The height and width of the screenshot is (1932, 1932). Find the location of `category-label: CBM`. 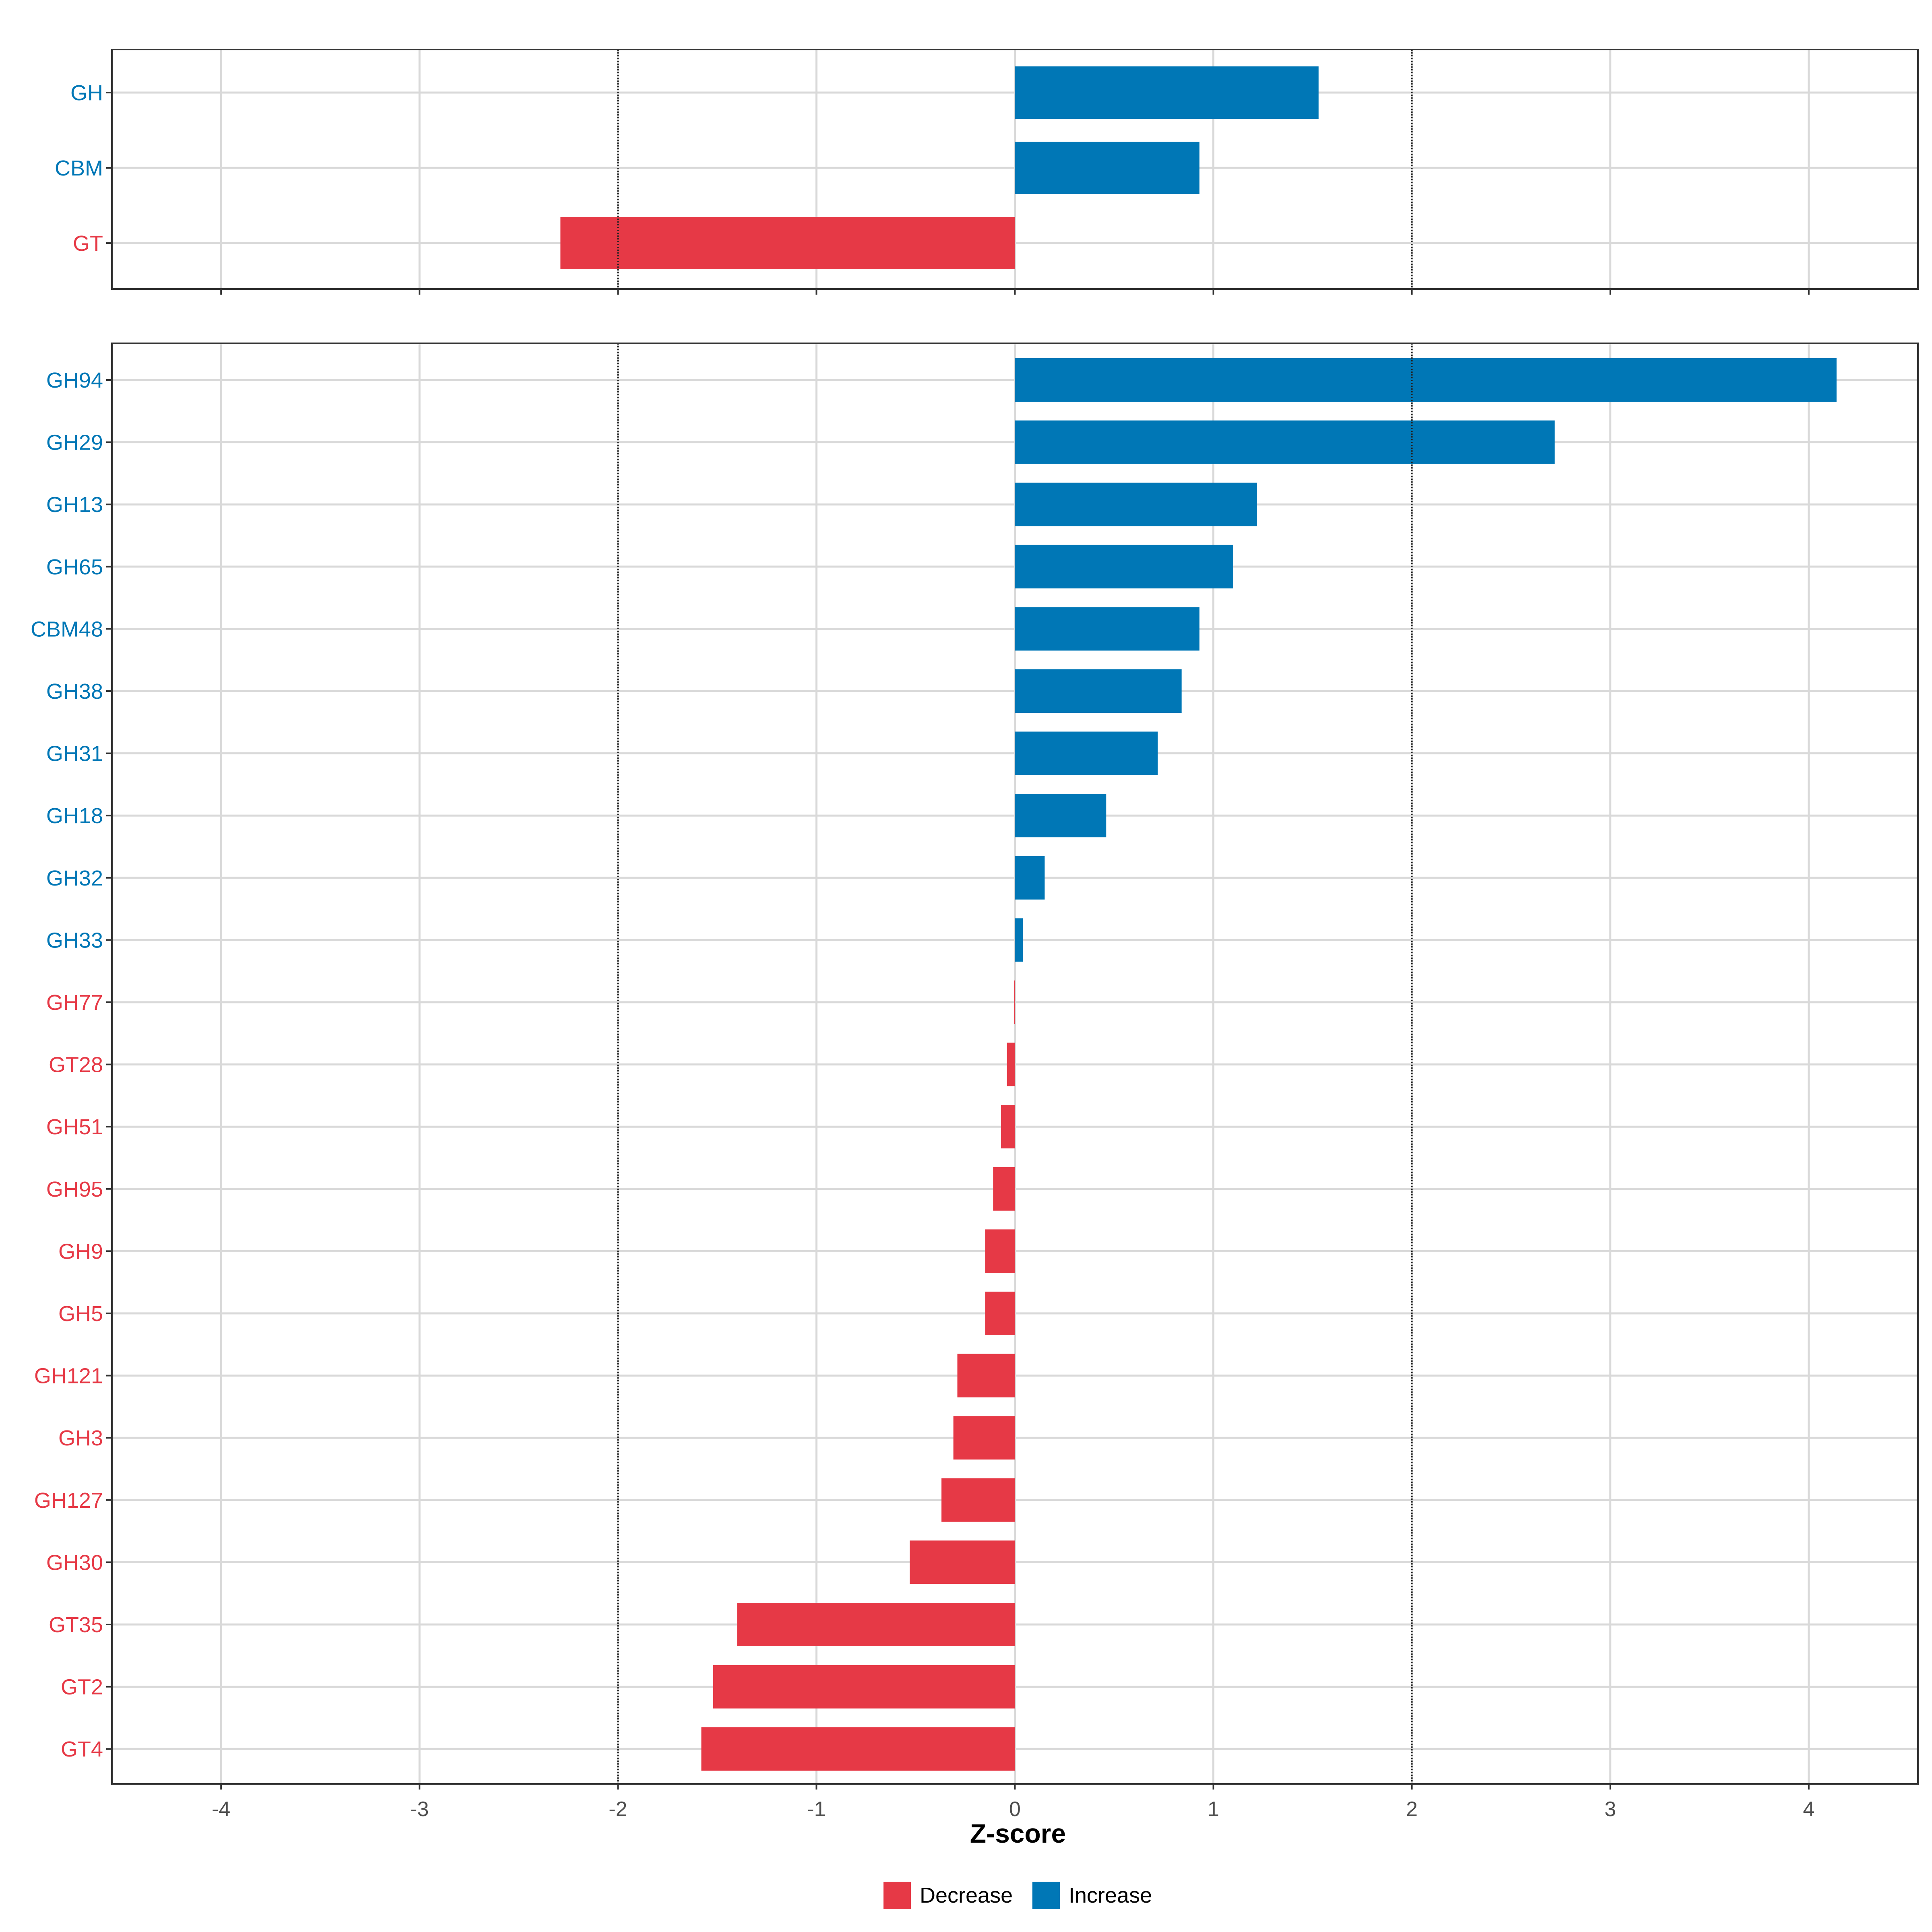

category-label: CBM is located at coordinates (79, 168).